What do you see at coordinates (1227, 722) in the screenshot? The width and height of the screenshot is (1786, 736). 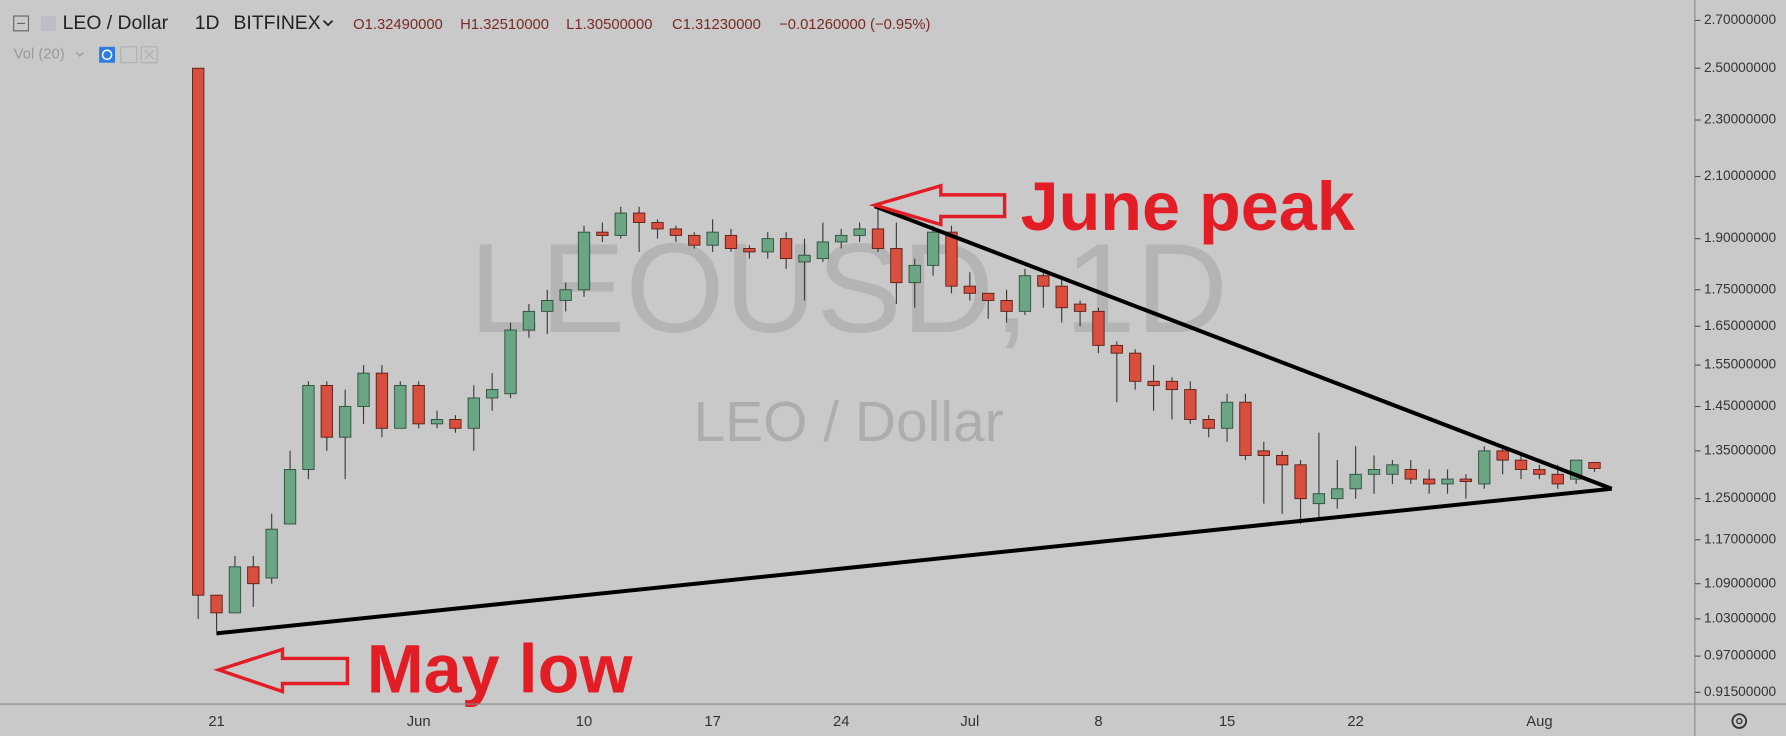 I see `x-tick-label: 15` at bounding box center [1227, 722].